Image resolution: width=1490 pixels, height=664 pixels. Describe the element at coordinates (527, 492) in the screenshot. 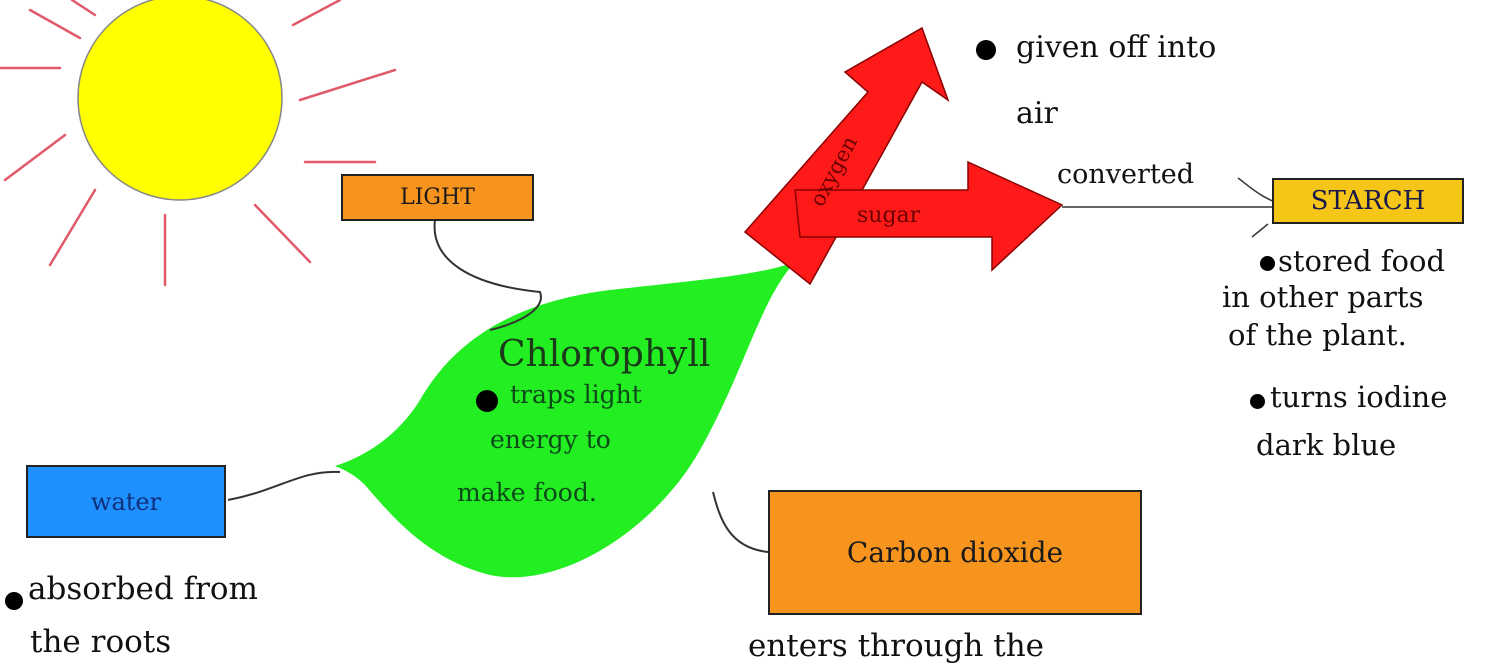

I see `chlorophyll-note-3: make food.` at that location.